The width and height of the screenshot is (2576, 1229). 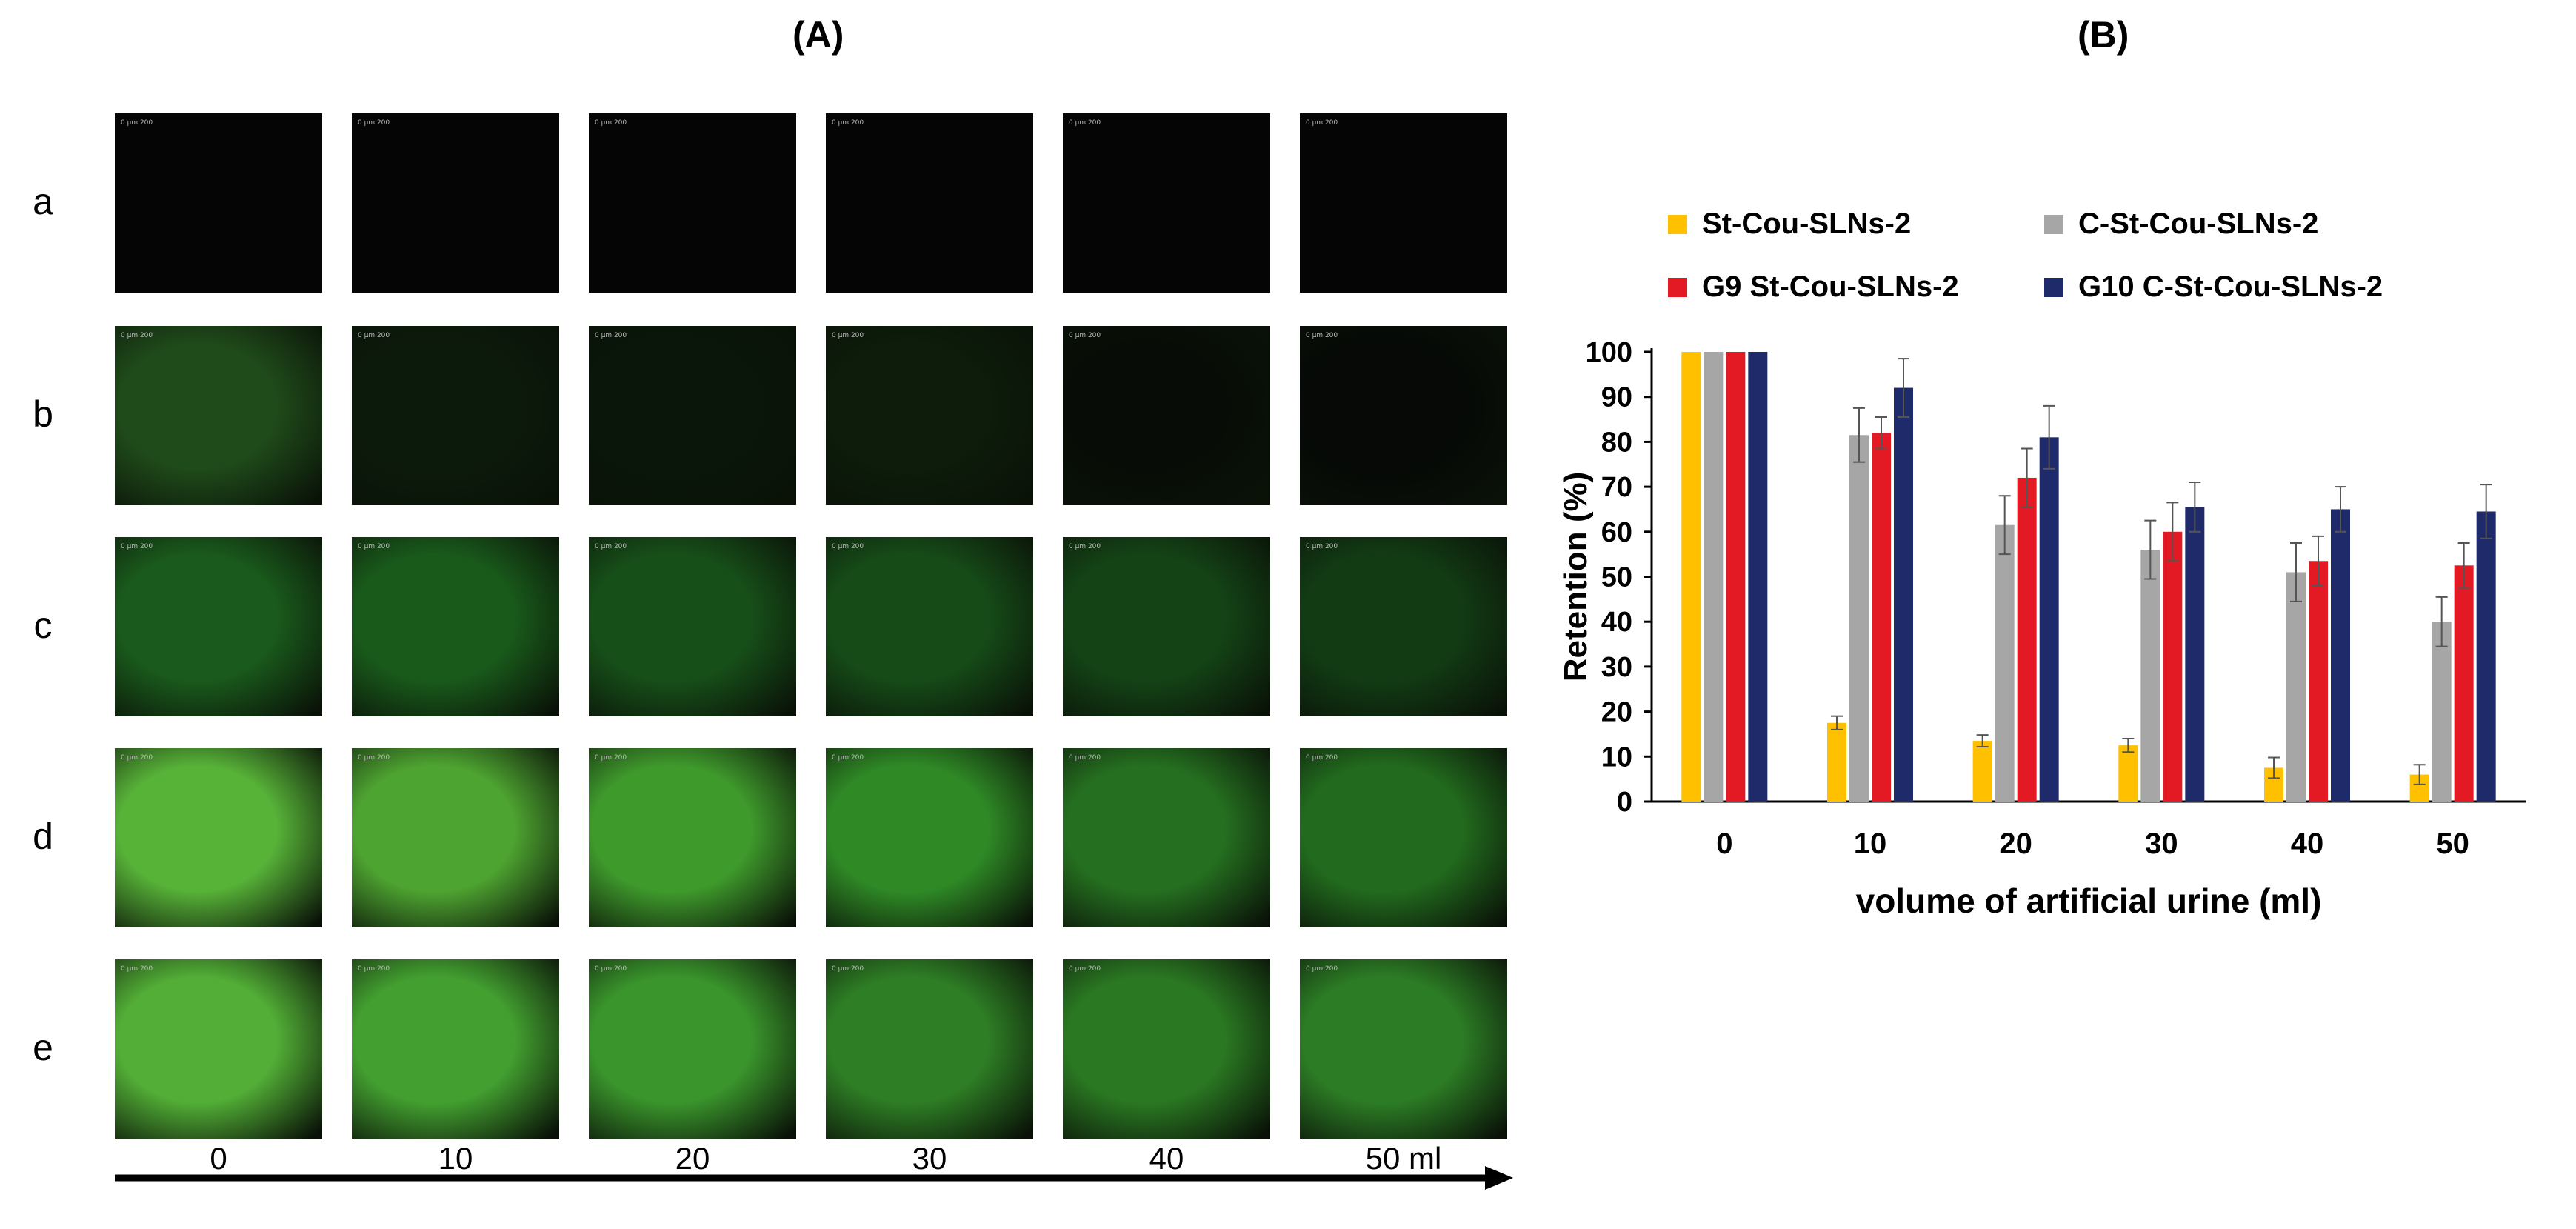 I want to click on volume-label-30: 30, so click(x=929, y=1158).